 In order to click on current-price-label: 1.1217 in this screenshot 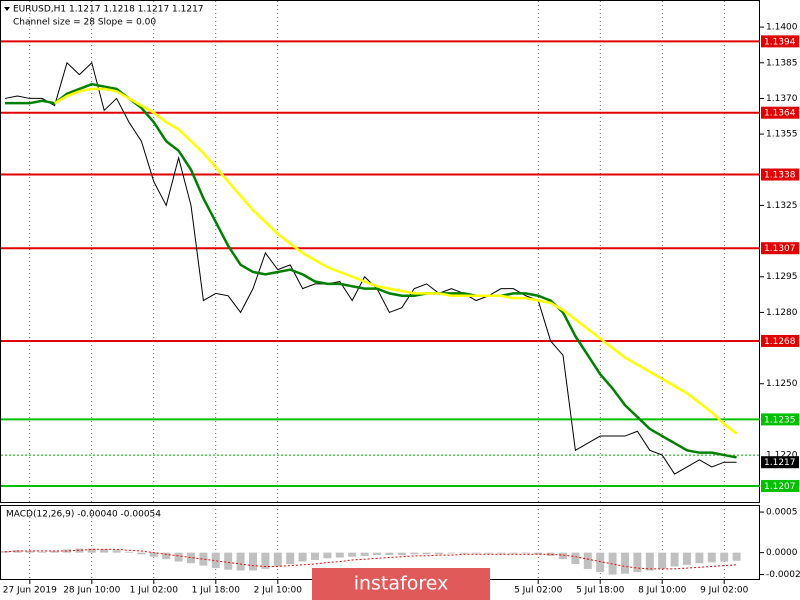, I will do `click(780, 463)`.